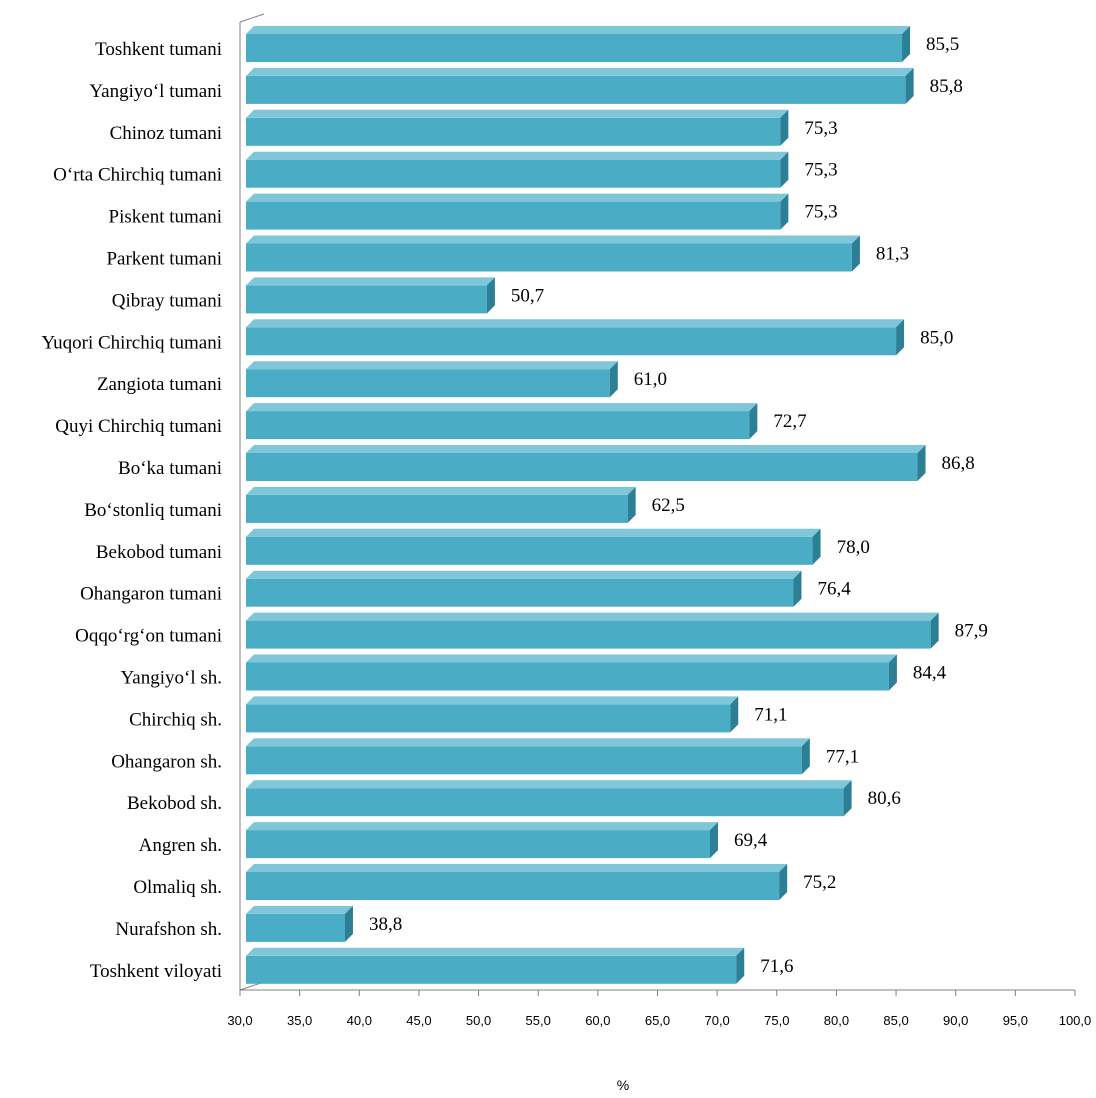 Image resolution: width=1096 pixels, height=1098 pixels. Describe the element at coordinates (159, 552) in the screenshot. I see `category-label: Bekobod tumani` at that location.